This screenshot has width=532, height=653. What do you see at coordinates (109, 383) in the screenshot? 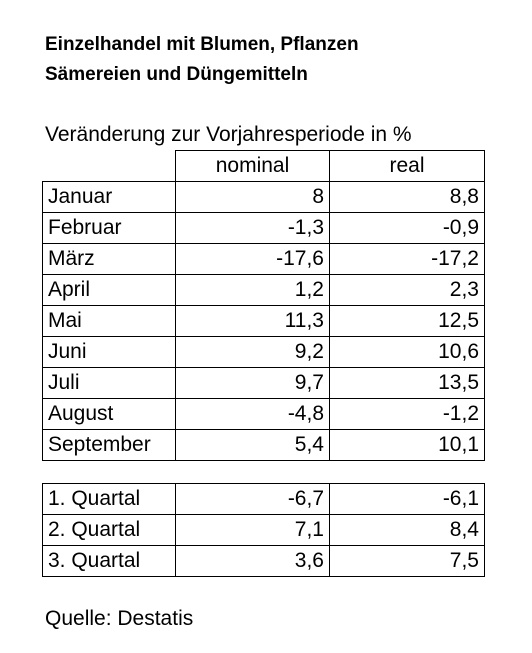
I see `row-label-cell: Juli` at bounding box center [109, 383].